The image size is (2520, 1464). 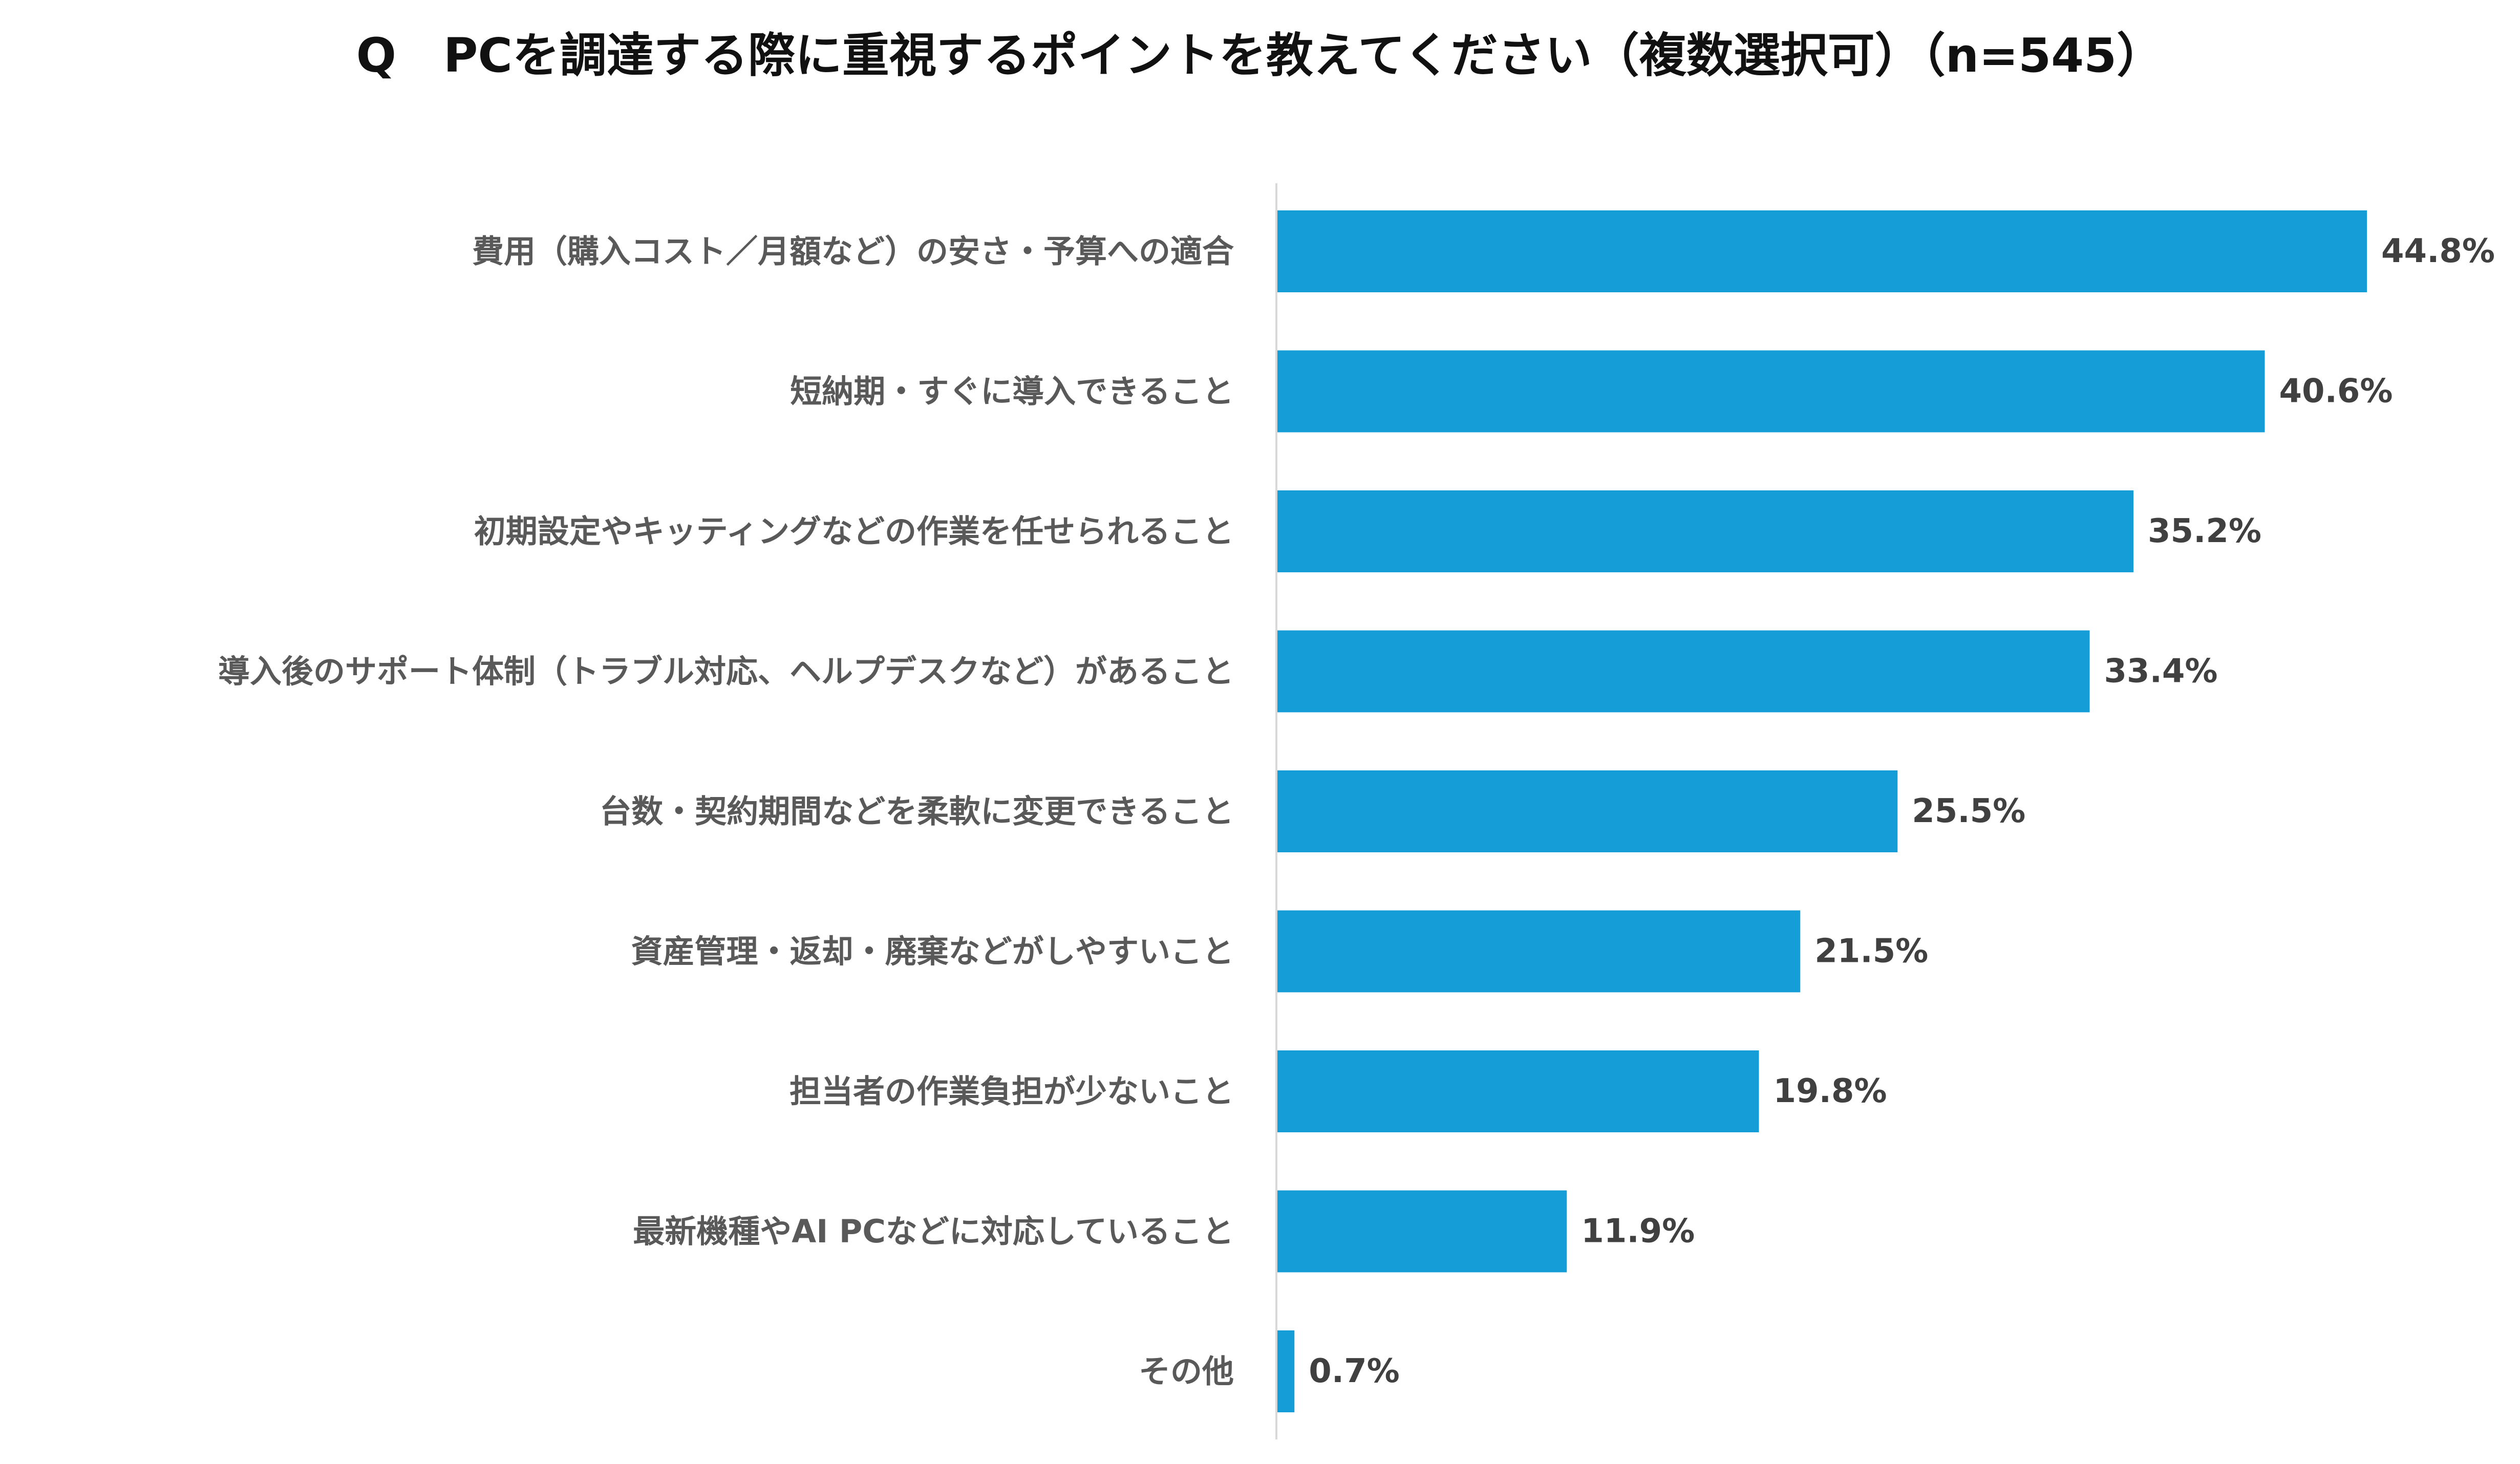 What do you see at coordinates (1871, 952) in the screenshot?
I see `value-label-6: 21.5%` at bounding box center [1871, 952].